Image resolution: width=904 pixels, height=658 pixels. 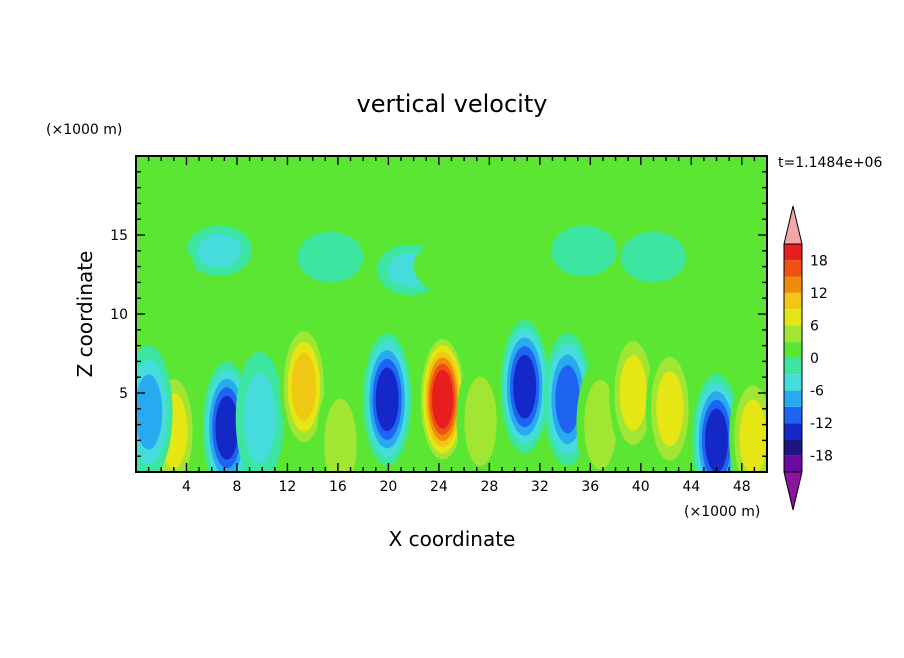 What do you see at coordinates (123, 394) in the screenshot?
I see `y-tick-label: 5` at bounding box center [123, 394].